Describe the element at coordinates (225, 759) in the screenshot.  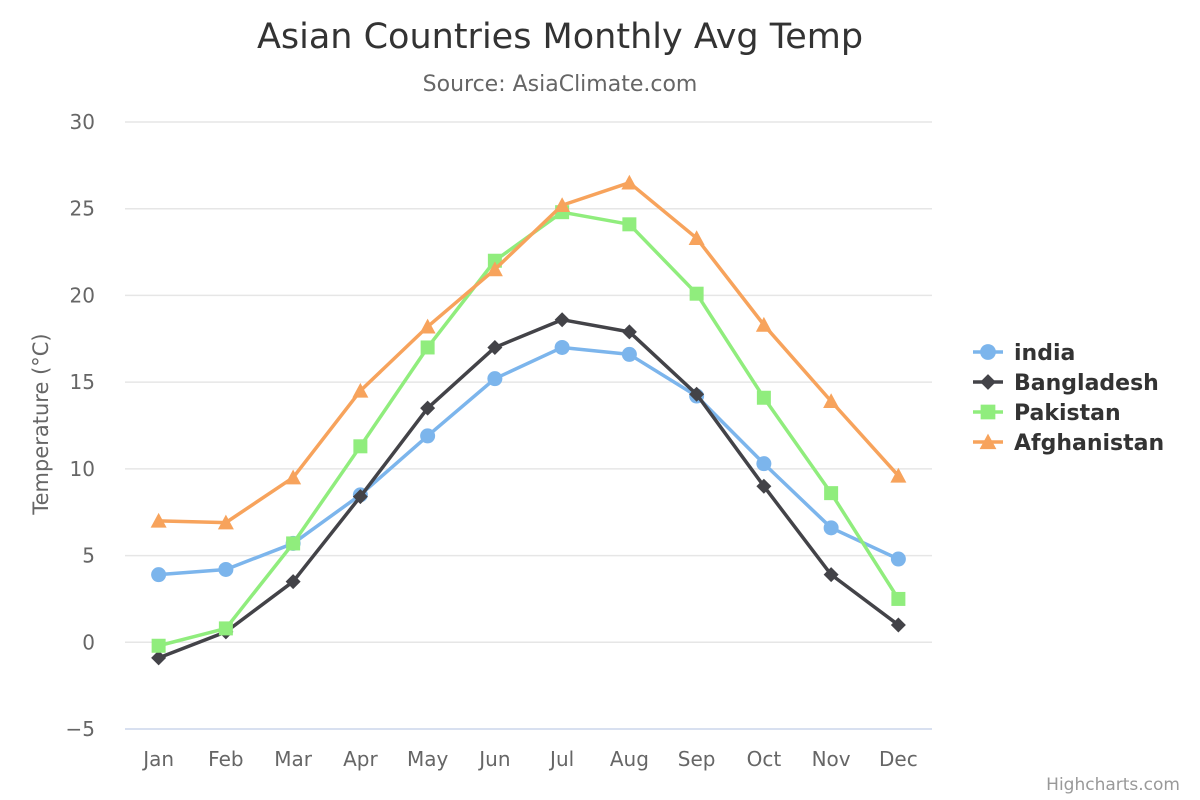
I see `x-tick-label: Feb` at that location.